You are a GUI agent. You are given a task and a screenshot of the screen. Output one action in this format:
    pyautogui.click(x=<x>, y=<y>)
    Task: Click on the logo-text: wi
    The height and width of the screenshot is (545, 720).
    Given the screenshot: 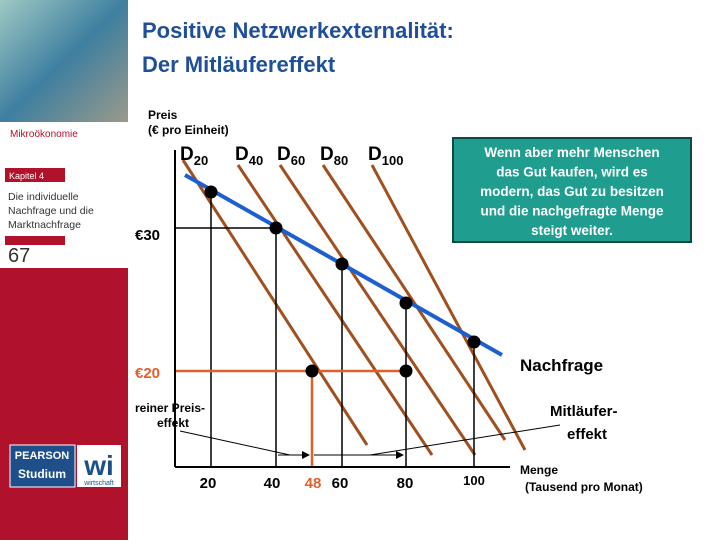 What is the action you would take?
    pyautogui.click(x=98, y=465)
    